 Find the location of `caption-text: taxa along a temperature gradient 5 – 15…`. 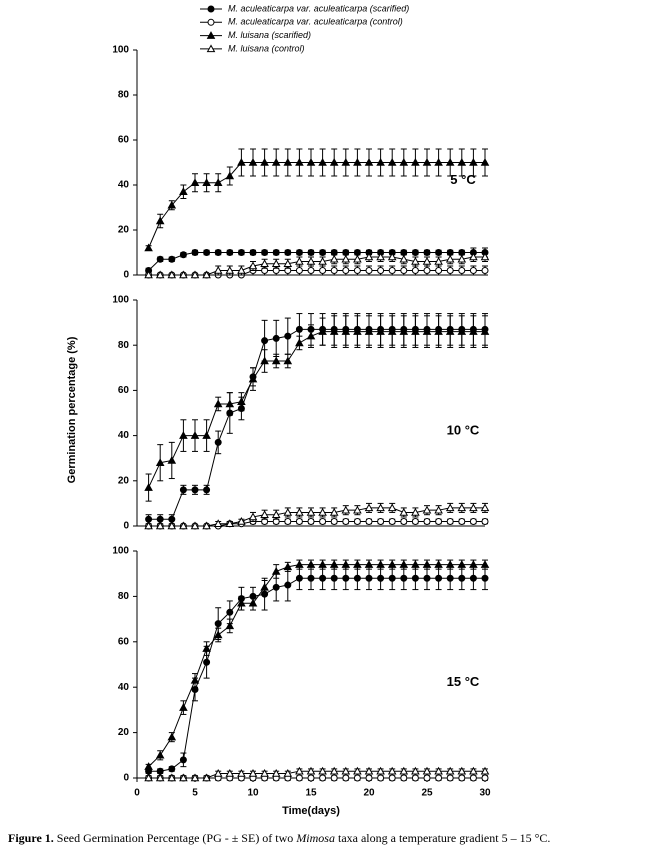

caption-text: taxa along a temperature gradient 5 – 15… is located at coordinates (442, 838).